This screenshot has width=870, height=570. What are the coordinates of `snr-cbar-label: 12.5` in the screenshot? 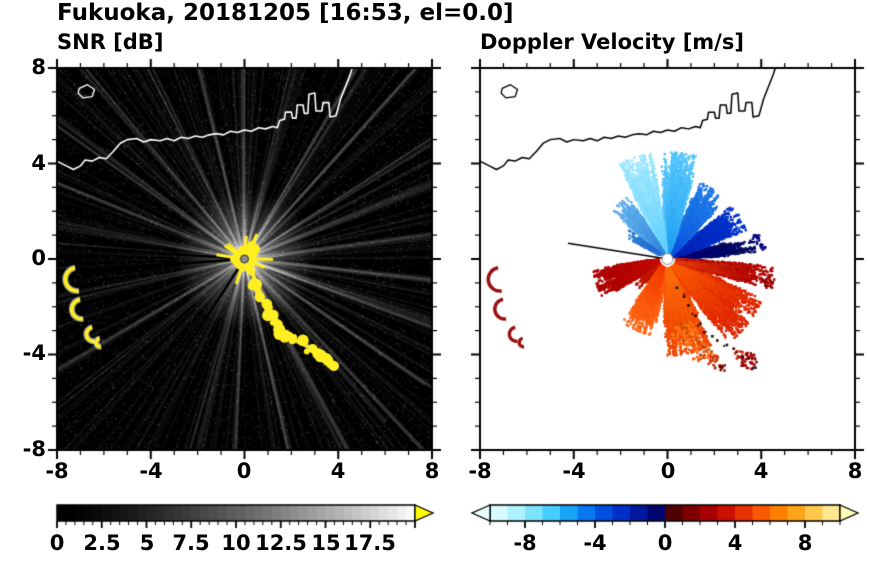 It's located at (281, 543).